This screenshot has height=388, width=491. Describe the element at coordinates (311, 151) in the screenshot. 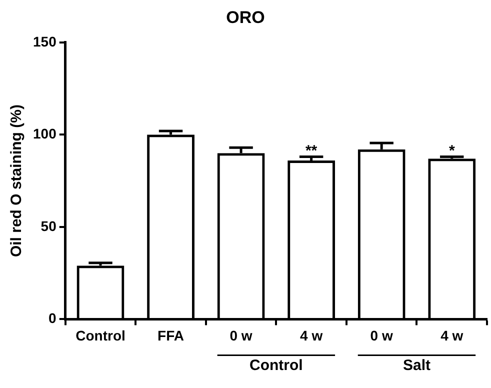

I see `annotation: **` at that location.